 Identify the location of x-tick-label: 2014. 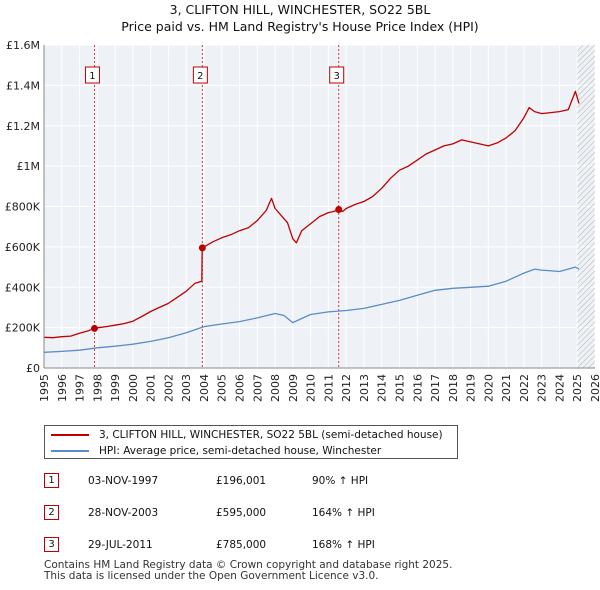
(382, 388).